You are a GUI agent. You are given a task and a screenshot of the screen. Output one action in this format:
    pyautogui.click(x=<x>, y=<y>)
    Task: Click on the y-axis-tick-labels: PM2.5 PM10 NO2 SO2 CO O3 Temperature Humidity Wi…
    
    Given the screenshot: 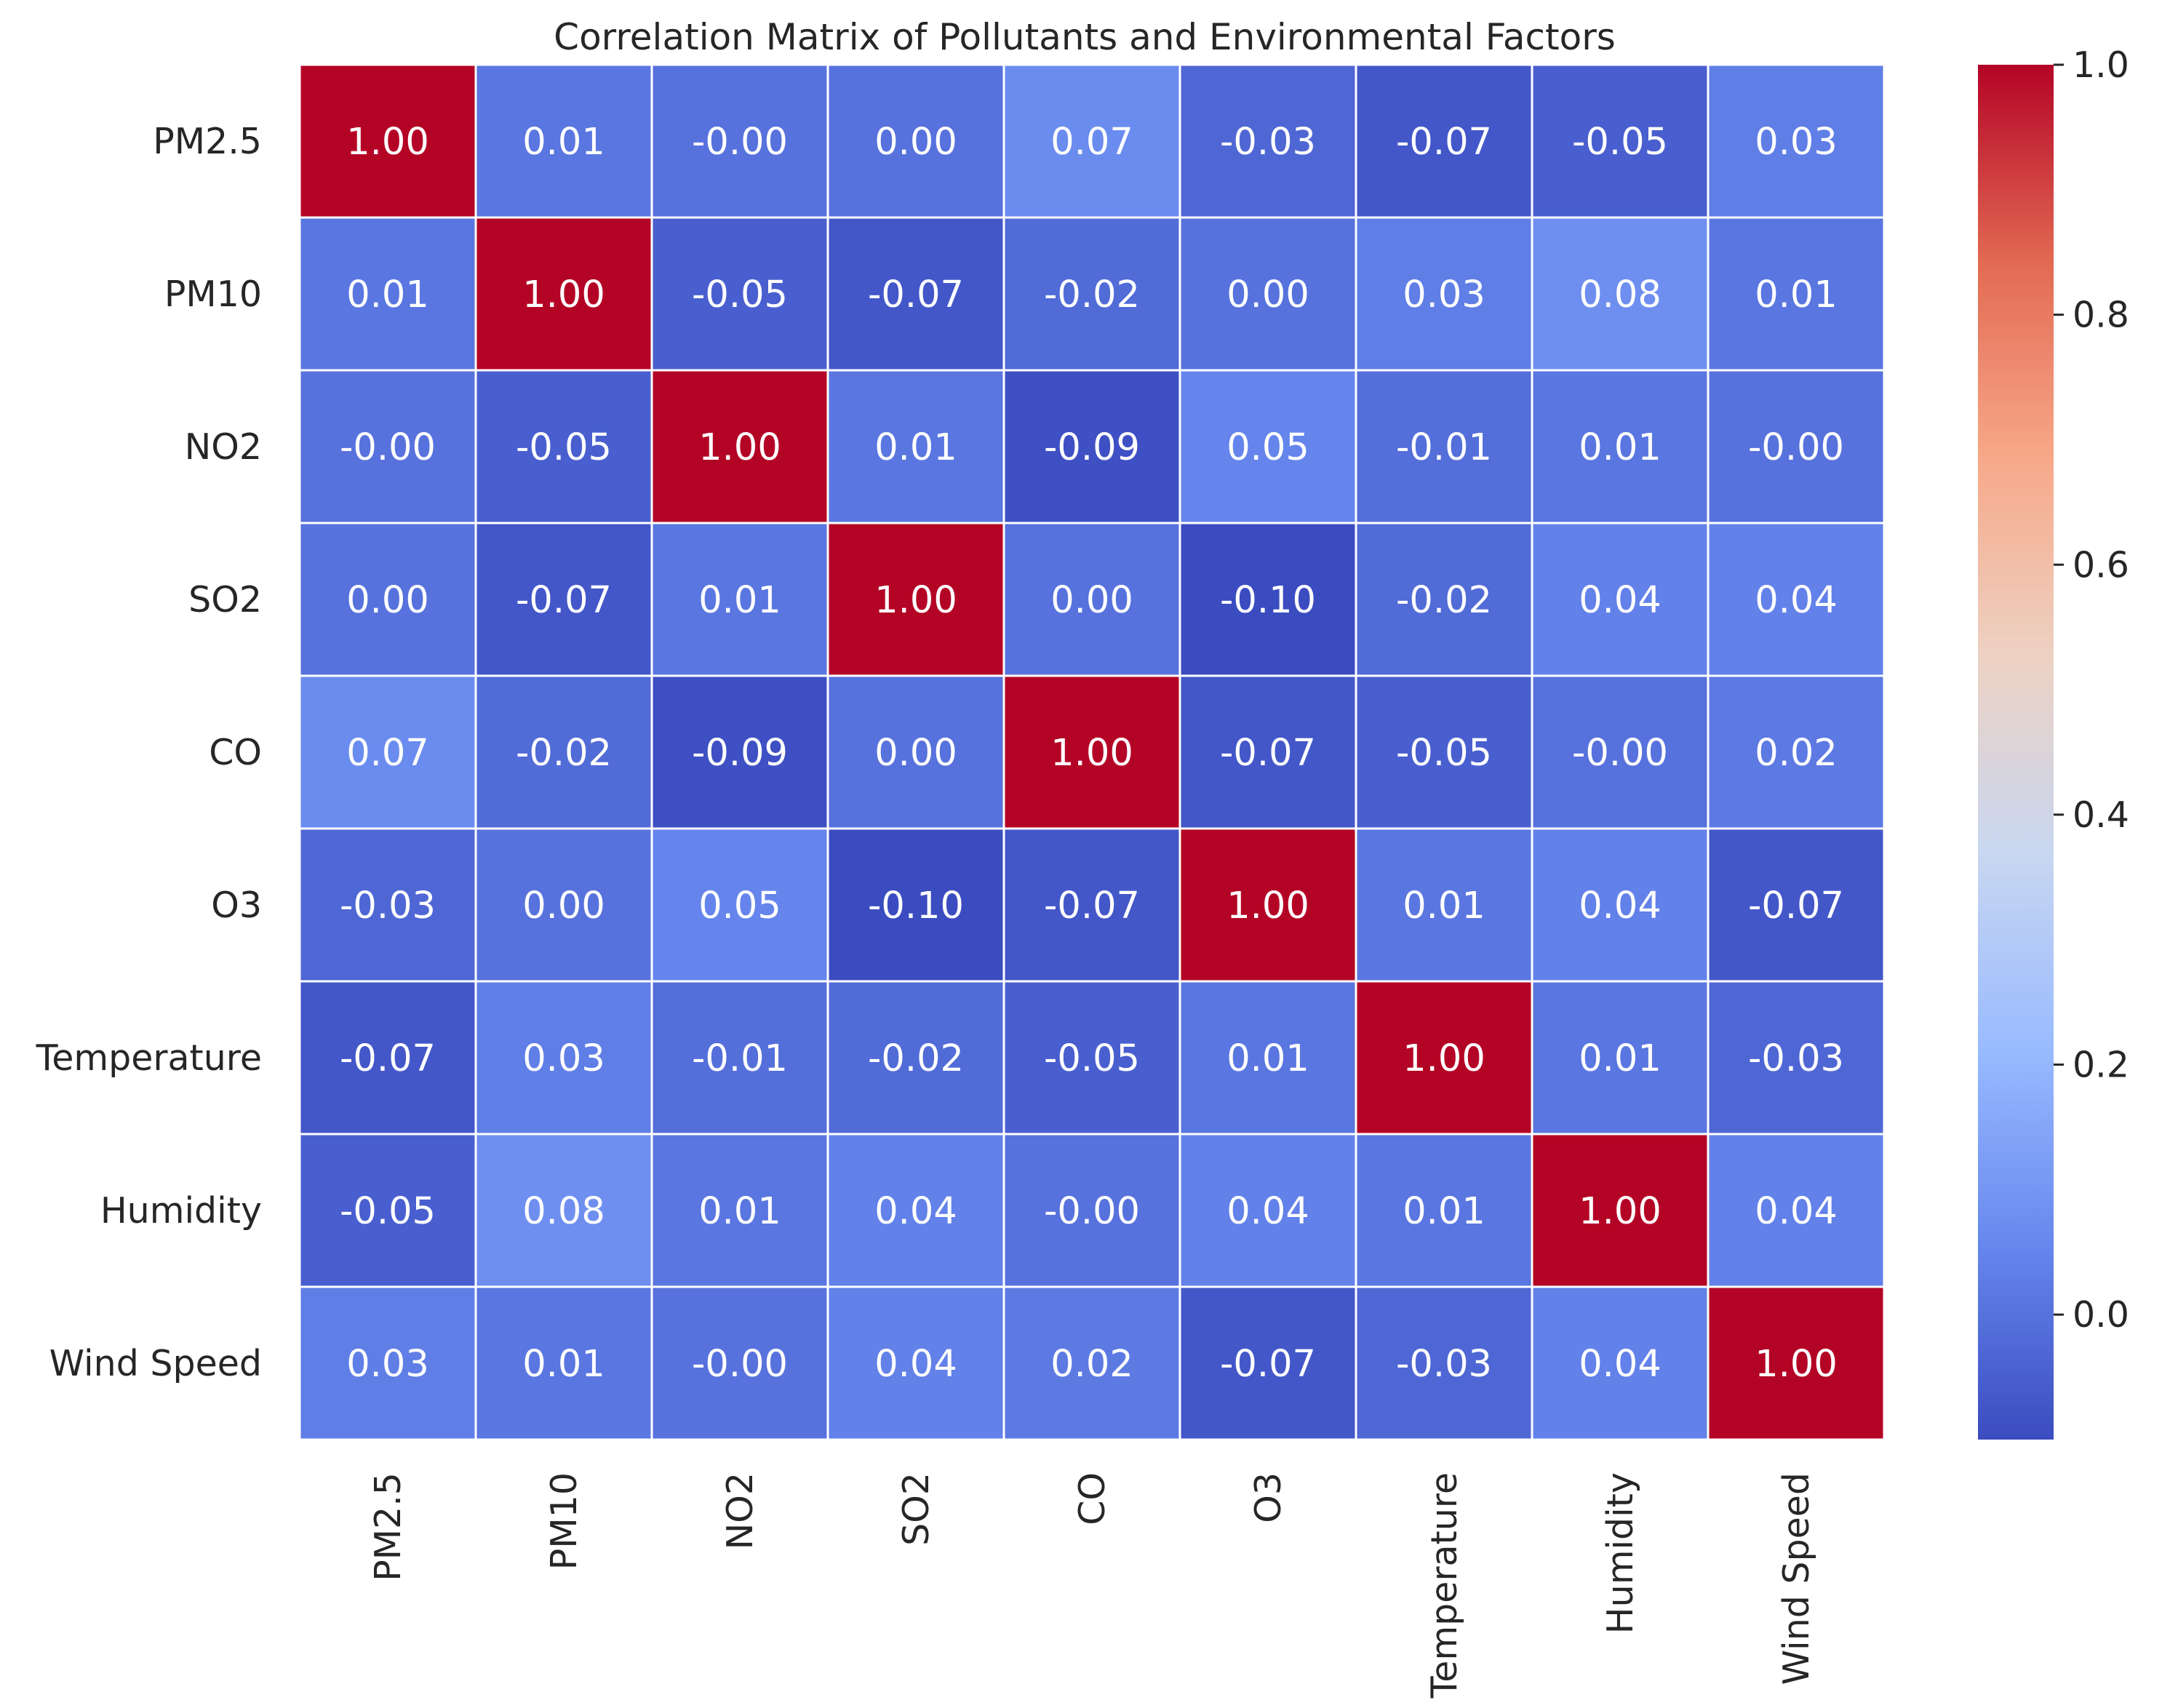 What is the action you would take?
    pyautogui.click(x=149, y=752)
    